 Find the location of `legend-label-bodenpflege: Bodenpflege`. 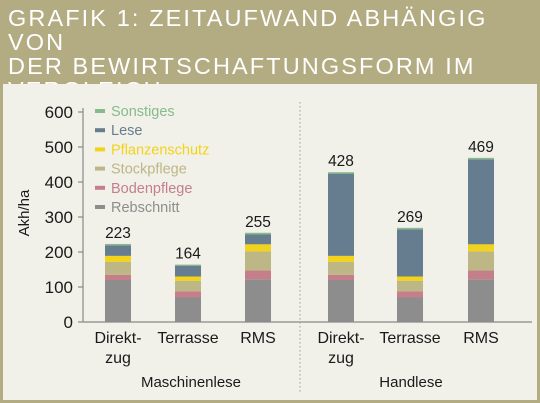

legend-label-bodenpflege: Bodenpflege is located at coordinates (151, 189).